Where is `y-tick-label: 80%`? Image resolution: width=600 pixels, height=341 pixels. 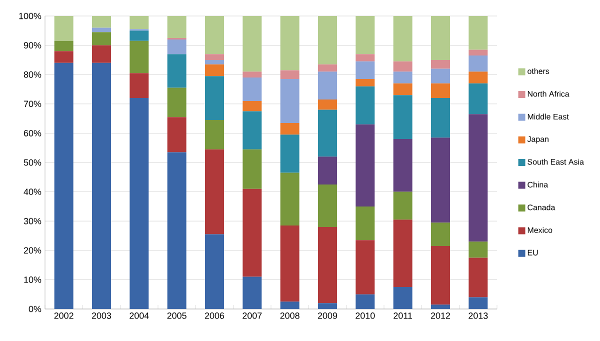 y-tick-label: 80% is located at coordinates (33, 74).